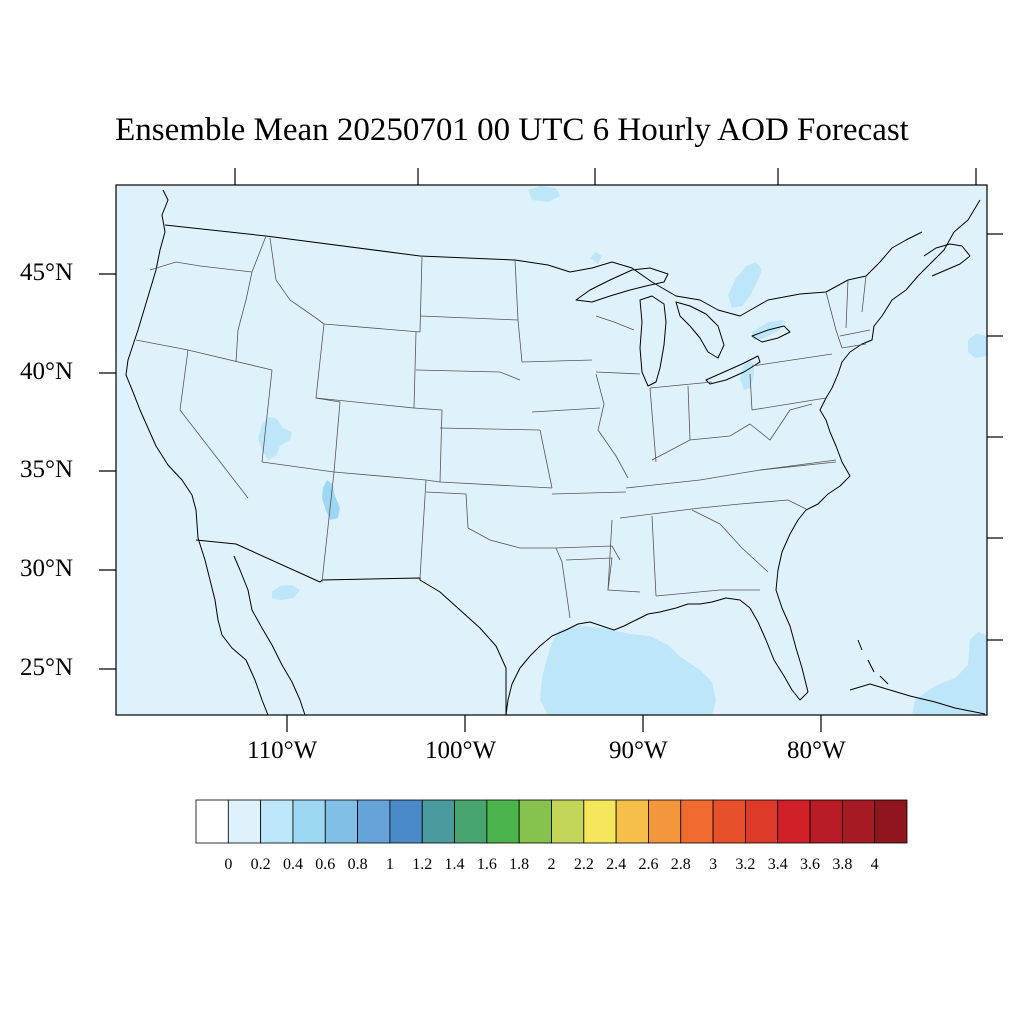 This screenshot has height=1024, width=1024. Describe the element at coordinates (792, 360) in the screenshot. I see `state-line-pa-ny` at that location.